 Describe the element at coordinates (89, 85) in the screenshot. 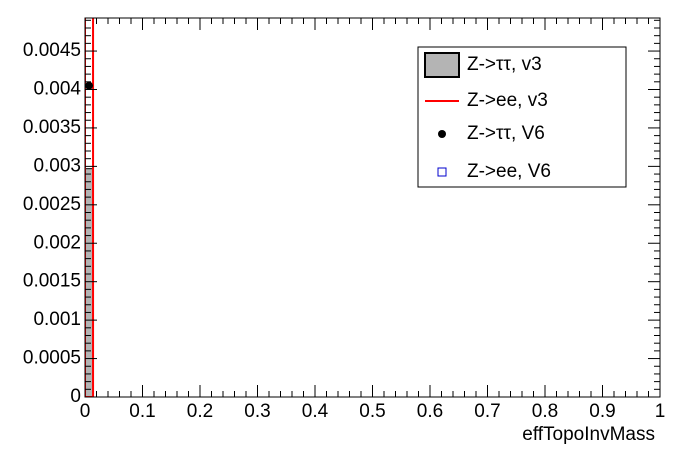

I see `data-point` at that location.